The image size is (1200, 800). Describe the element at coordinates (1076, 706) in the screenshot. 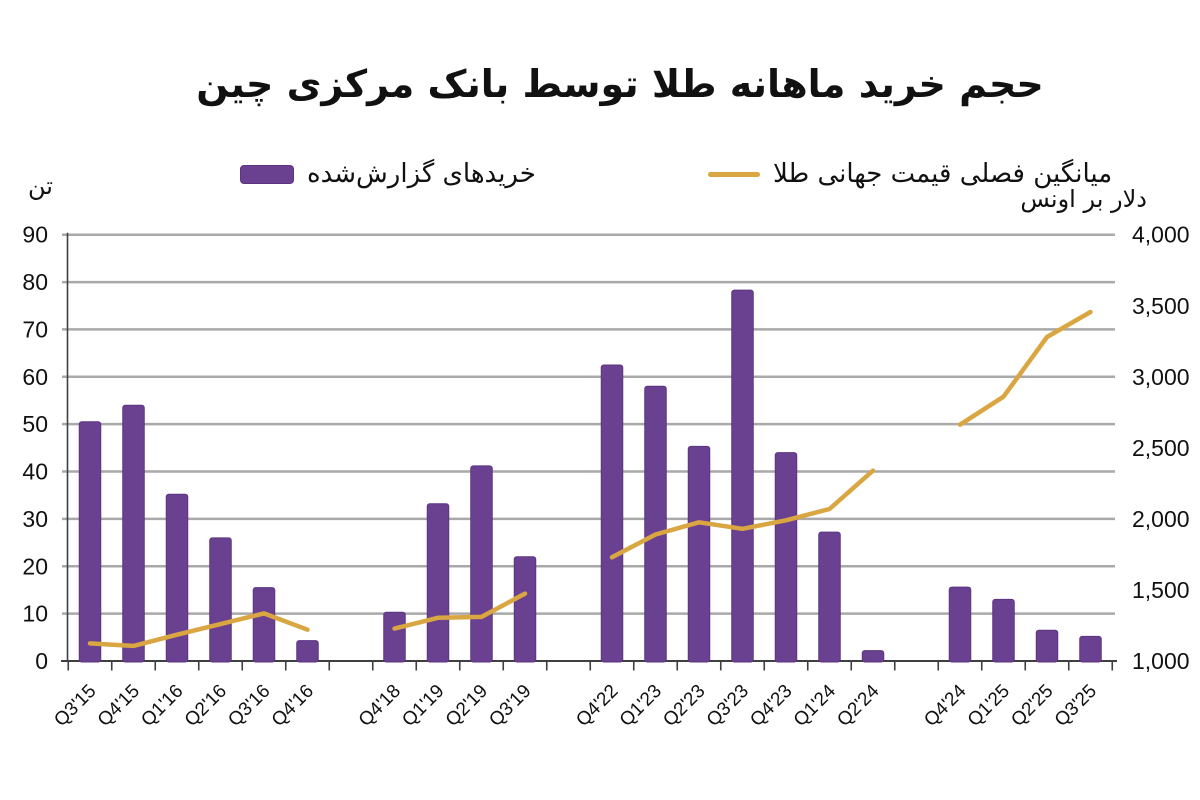

I see `x-axis-tick-label: Q3'25` at that location.